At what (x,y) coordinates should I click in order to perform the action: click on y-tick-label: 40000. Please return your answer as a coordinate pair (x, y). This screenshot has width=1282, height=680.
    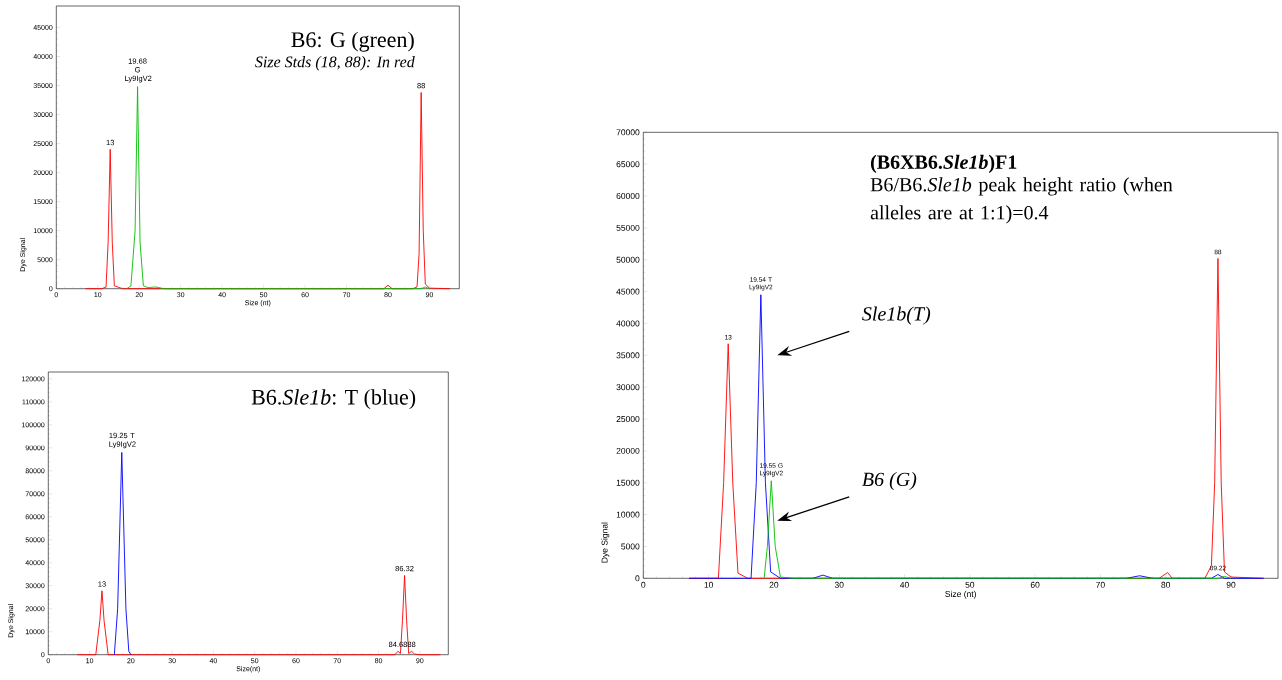
    Looking at the image, I should click on (628, 323).